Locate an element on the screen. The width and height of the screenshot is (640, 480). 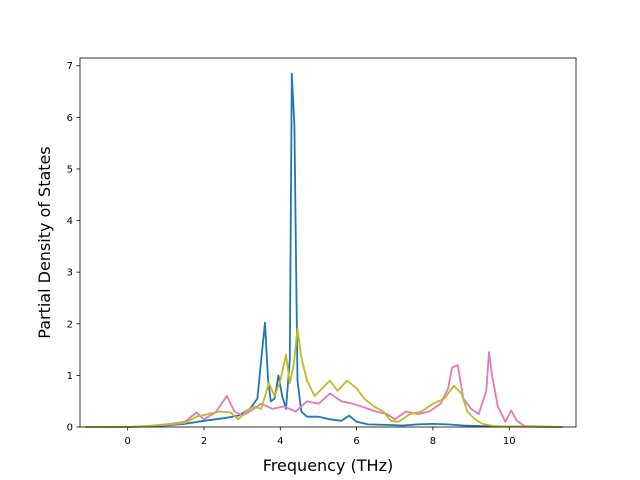
x-tick-label: 10 is located at coordinates (509, 441).